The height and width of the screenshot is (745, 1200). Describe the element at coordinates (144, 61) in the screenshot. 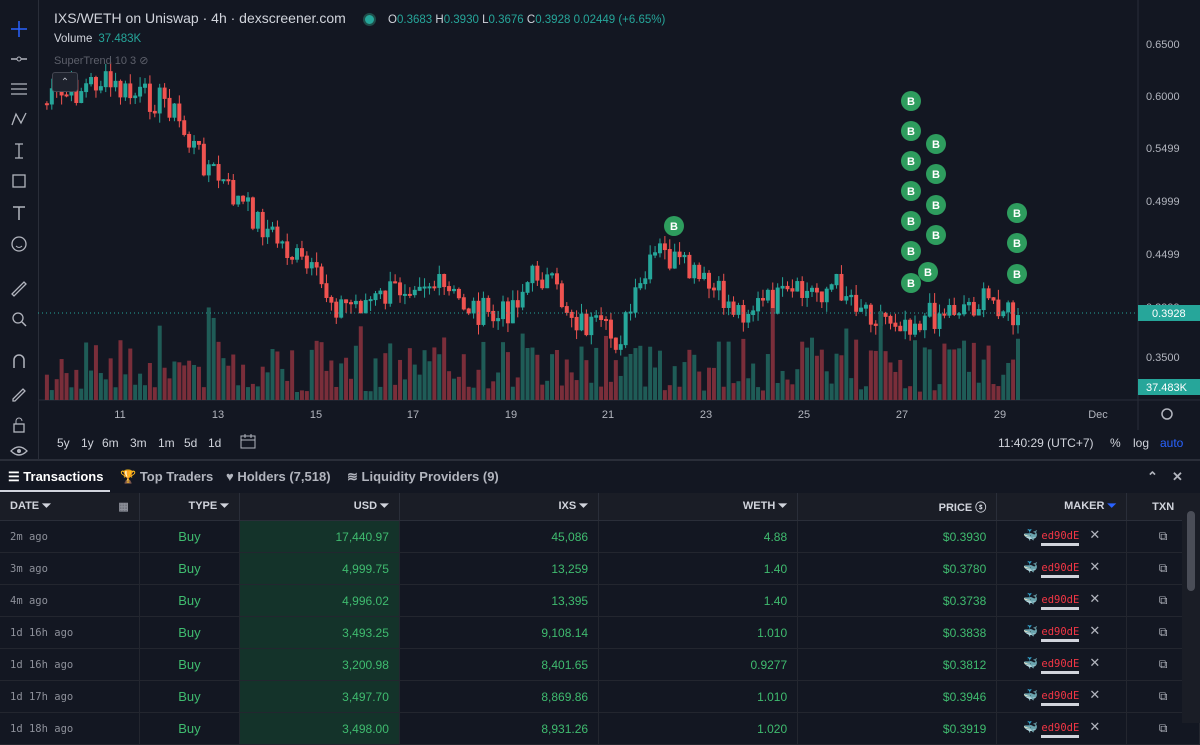

I see `hidden-eye-icon: ⊘` at that location.